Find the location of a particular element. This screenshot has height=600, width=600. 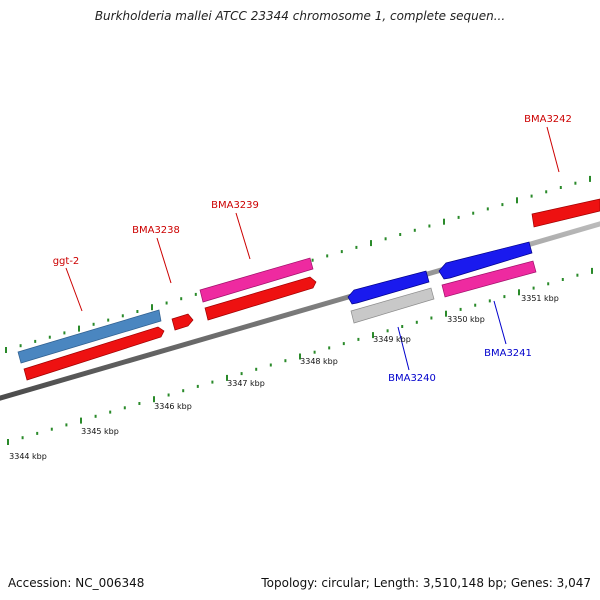

scale-label-3344: 3344 kbp is located at coordinates (28, 456).